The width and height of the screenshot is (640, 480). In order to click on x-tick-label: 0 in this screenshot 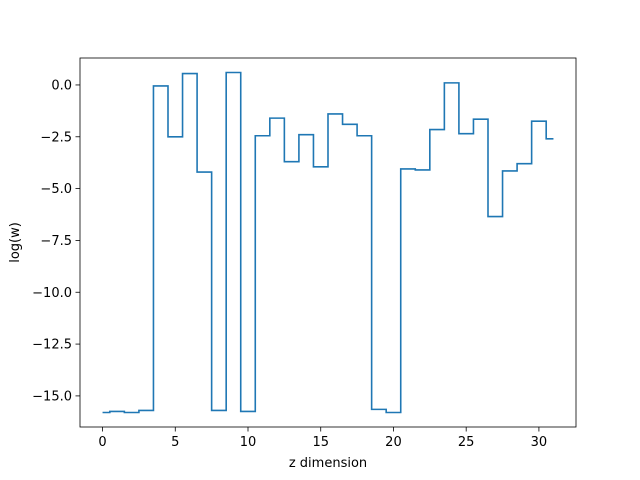, I will do `click(102, 442)`.